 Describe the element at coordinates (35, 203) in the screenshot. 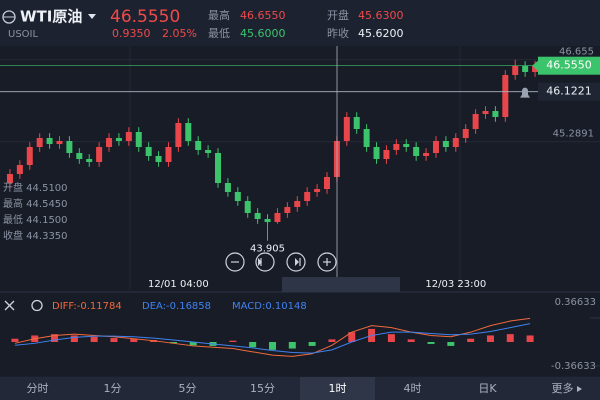

I see `info-line: 最高 44.5450` at that location.